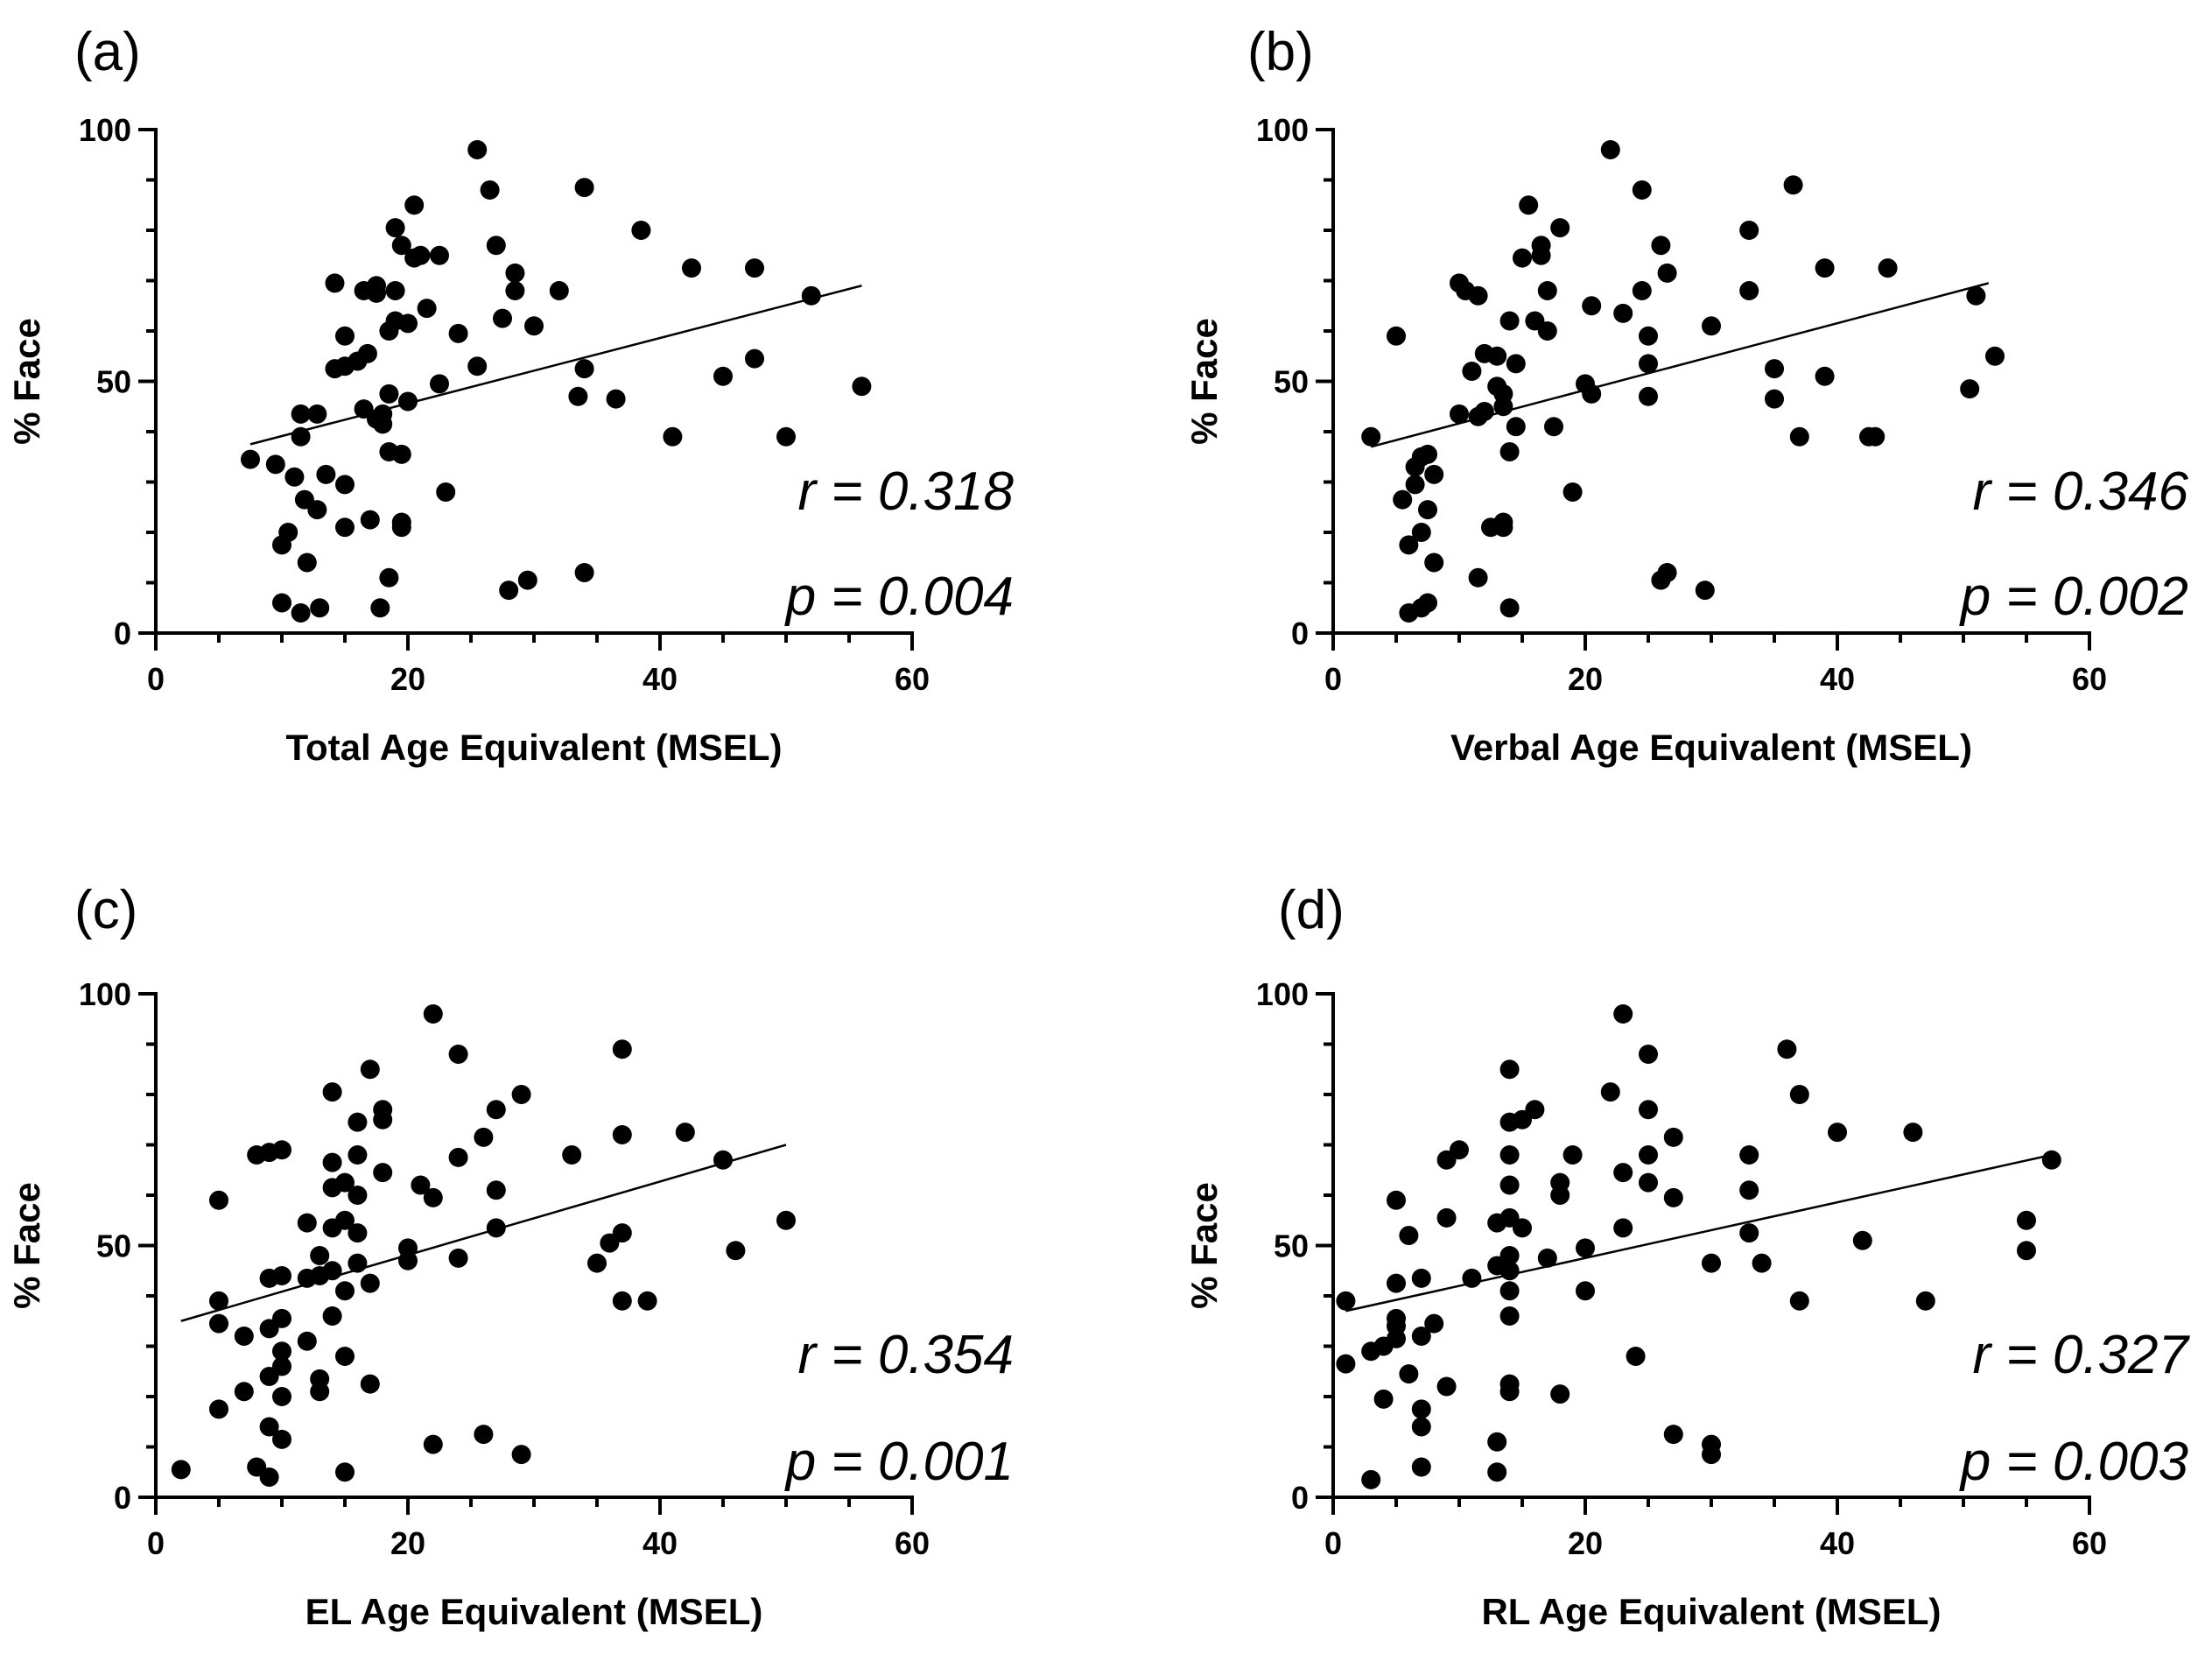 This screenshot has width=2212, height=1654. Describe the element at coordinates (906, 491) in the screenshot. I see `r-value-text: r = 0.318` at that location.